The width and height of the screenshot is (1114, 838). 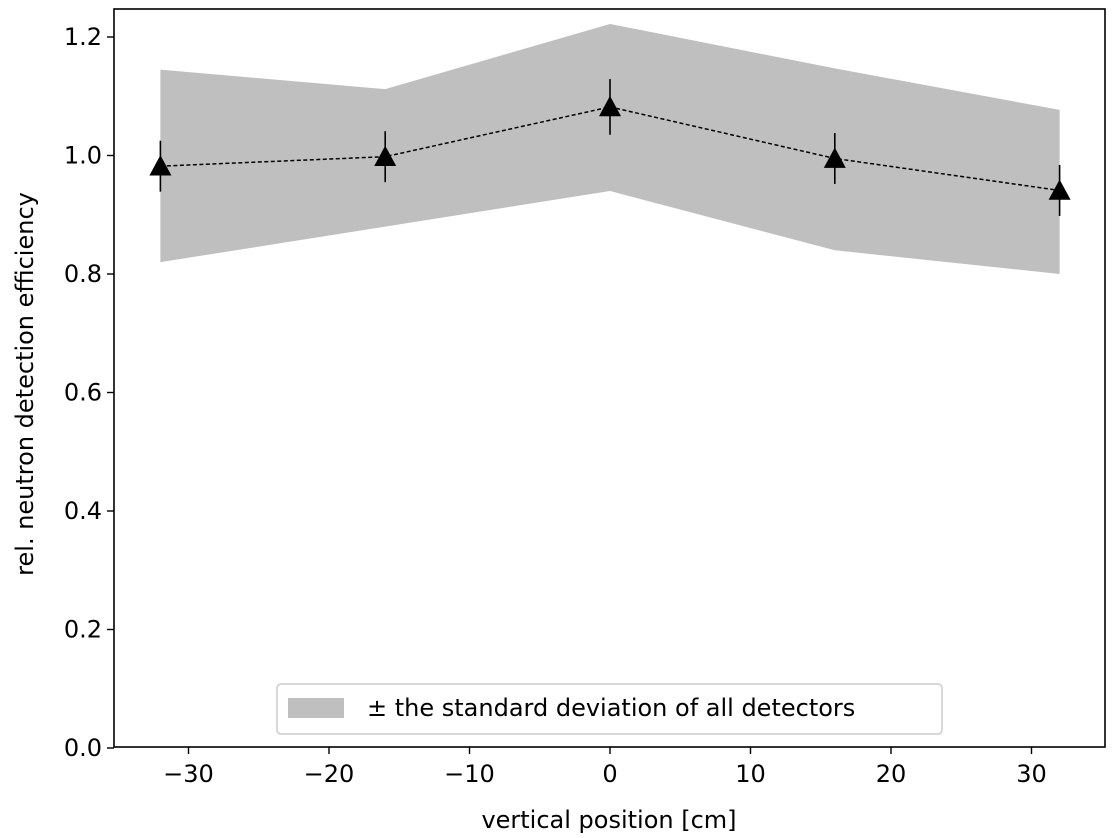 What do you see at coordinates (750, 774) in the screenshot?
I see `x-tick-label: 10` at bounding box center [750, 774].